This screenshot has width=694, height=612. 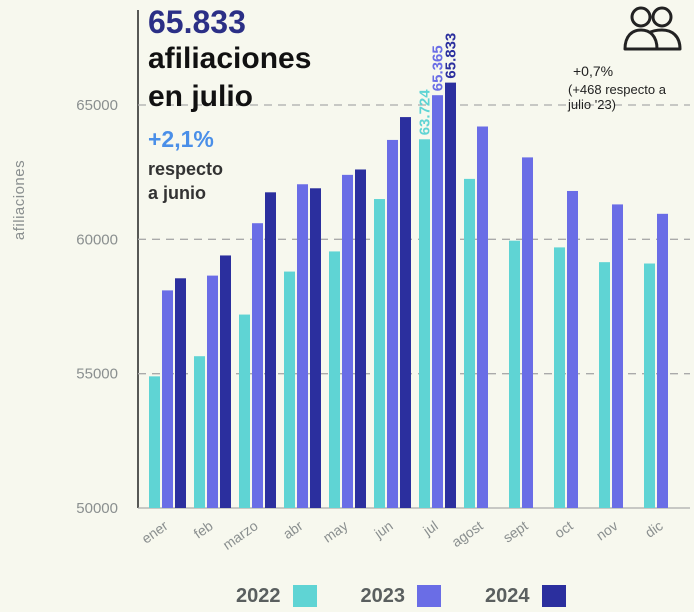 I want to click on bar-2022-nov, so click(x=604, y=385).